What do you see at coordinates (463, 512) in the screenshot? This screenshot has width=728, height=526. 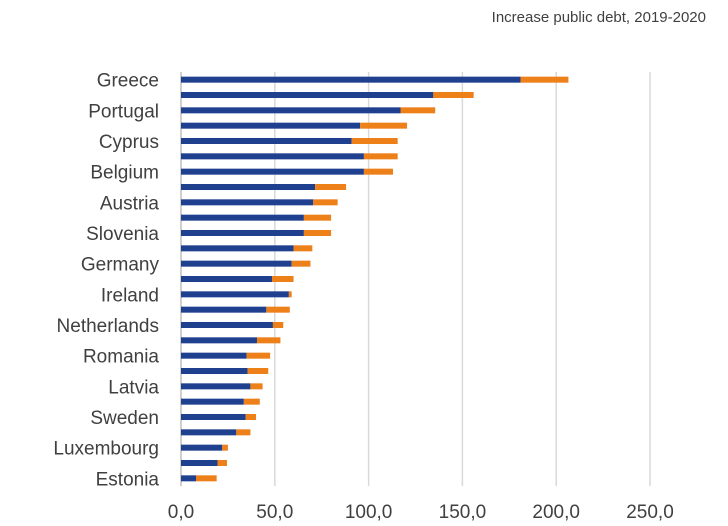 I see `x-tick-label: 150,0` at bounding box center [463, 512].